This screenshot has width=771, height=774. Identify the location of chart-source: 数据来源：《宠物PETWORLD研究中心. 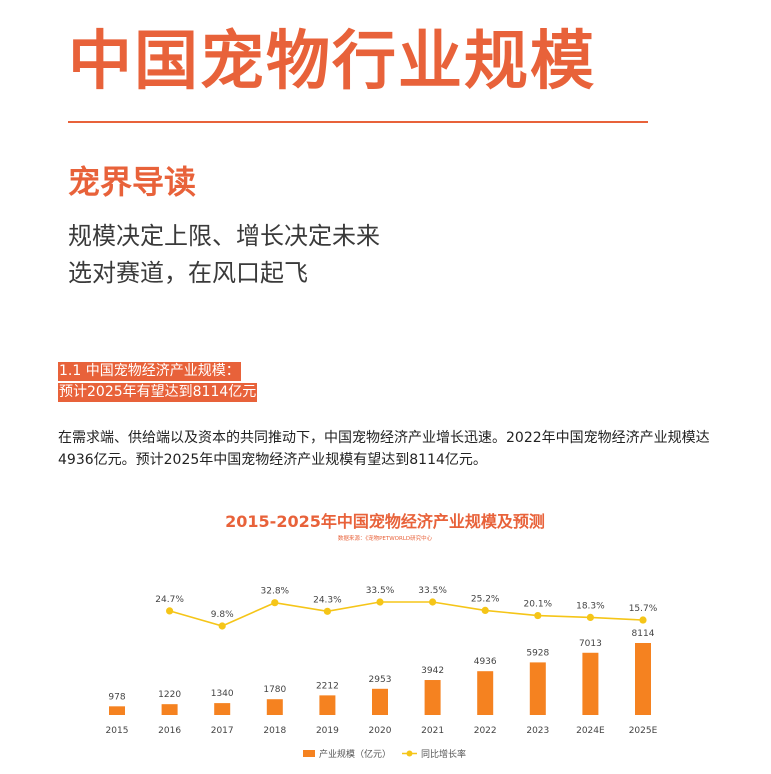
(385, 538).